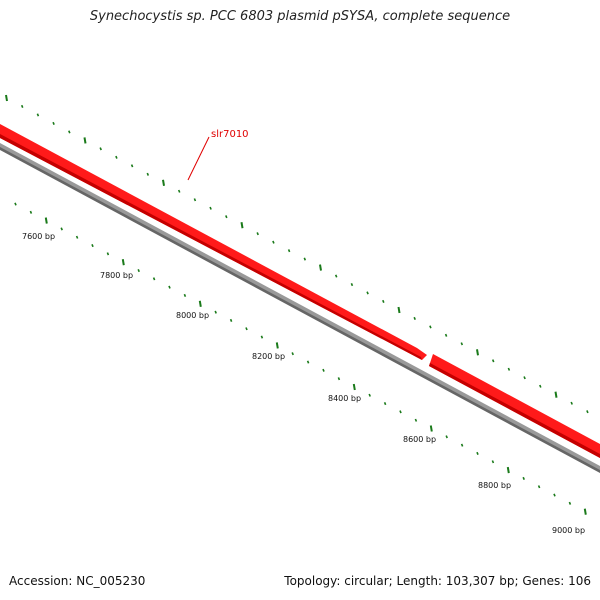  Describe the element at coordinates (77, 581) in the screenshot. I see `accession-text: Accession: NC_005230` at that location.